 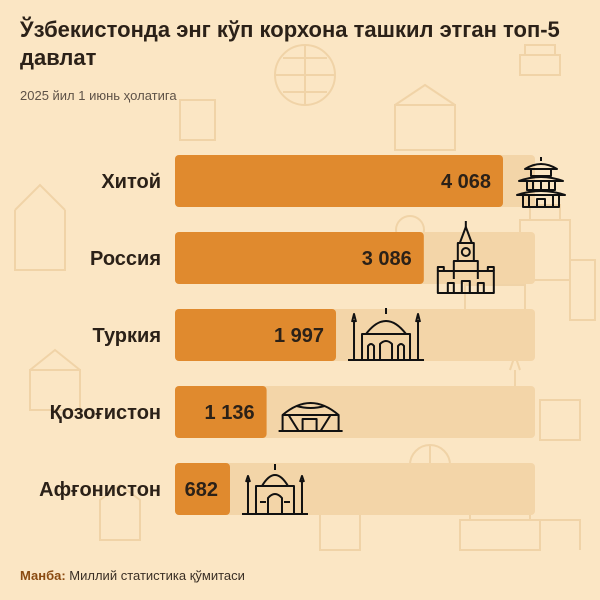 What do you see at coordinates (131, 182) in the screenshot?
I see `category-label-1: Хитой` at bounding box center [131, 182].